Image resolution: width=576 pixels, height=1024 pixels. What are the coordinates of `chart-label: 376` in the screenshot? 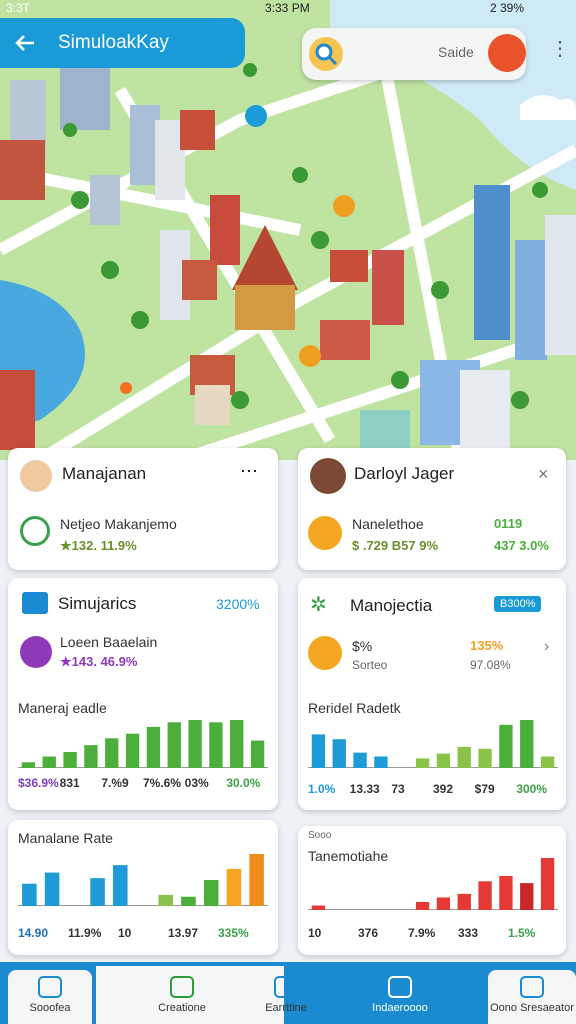 It's located at (368, 933).